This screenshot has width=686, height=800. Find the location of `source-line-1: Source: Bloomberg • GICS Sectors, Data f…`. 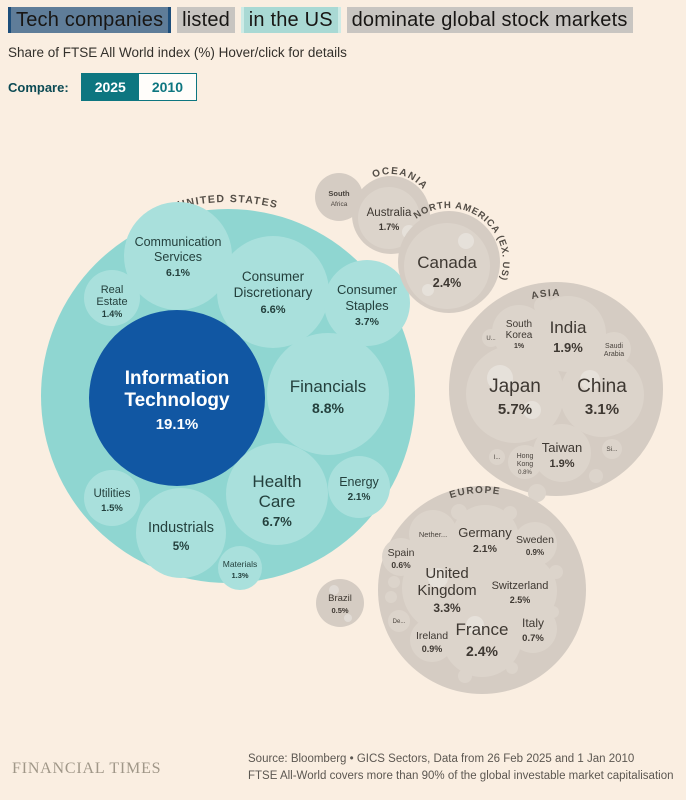

source-line-1: Source: Bloomberg • GICS Sectors, Data f… is located at coordinates (441, 759).